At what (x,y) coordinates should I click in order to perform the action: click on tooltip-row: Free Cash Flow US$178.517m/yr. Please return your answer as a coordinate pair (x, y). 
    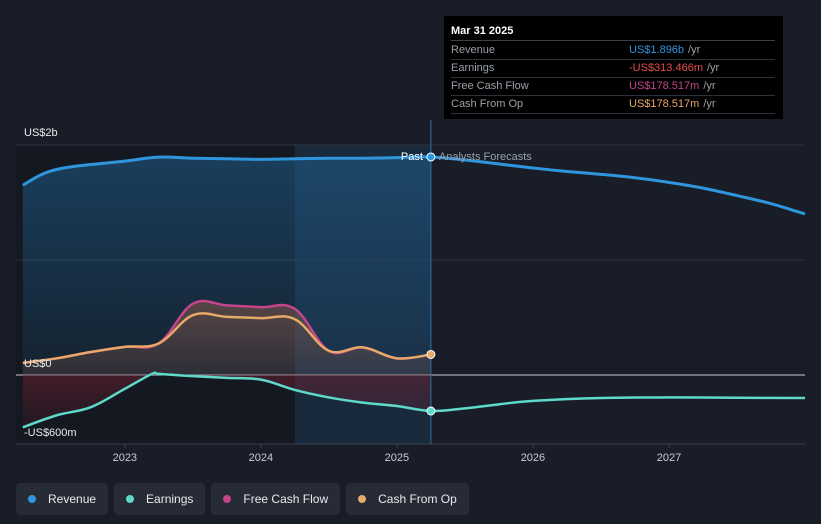
    Looking at the image, I should click on (613, 87).